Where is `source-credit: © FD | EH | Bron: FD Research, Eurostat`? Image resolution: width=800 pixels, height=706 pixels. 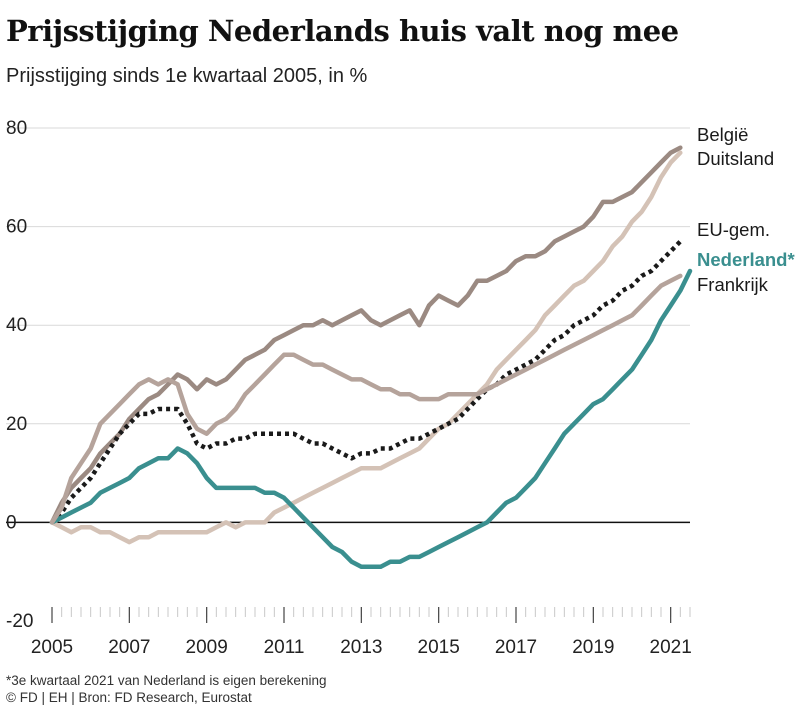 source-credit: © FD | EH | Bron: FD Research, Eurostat is located at coordinates (129, 697).